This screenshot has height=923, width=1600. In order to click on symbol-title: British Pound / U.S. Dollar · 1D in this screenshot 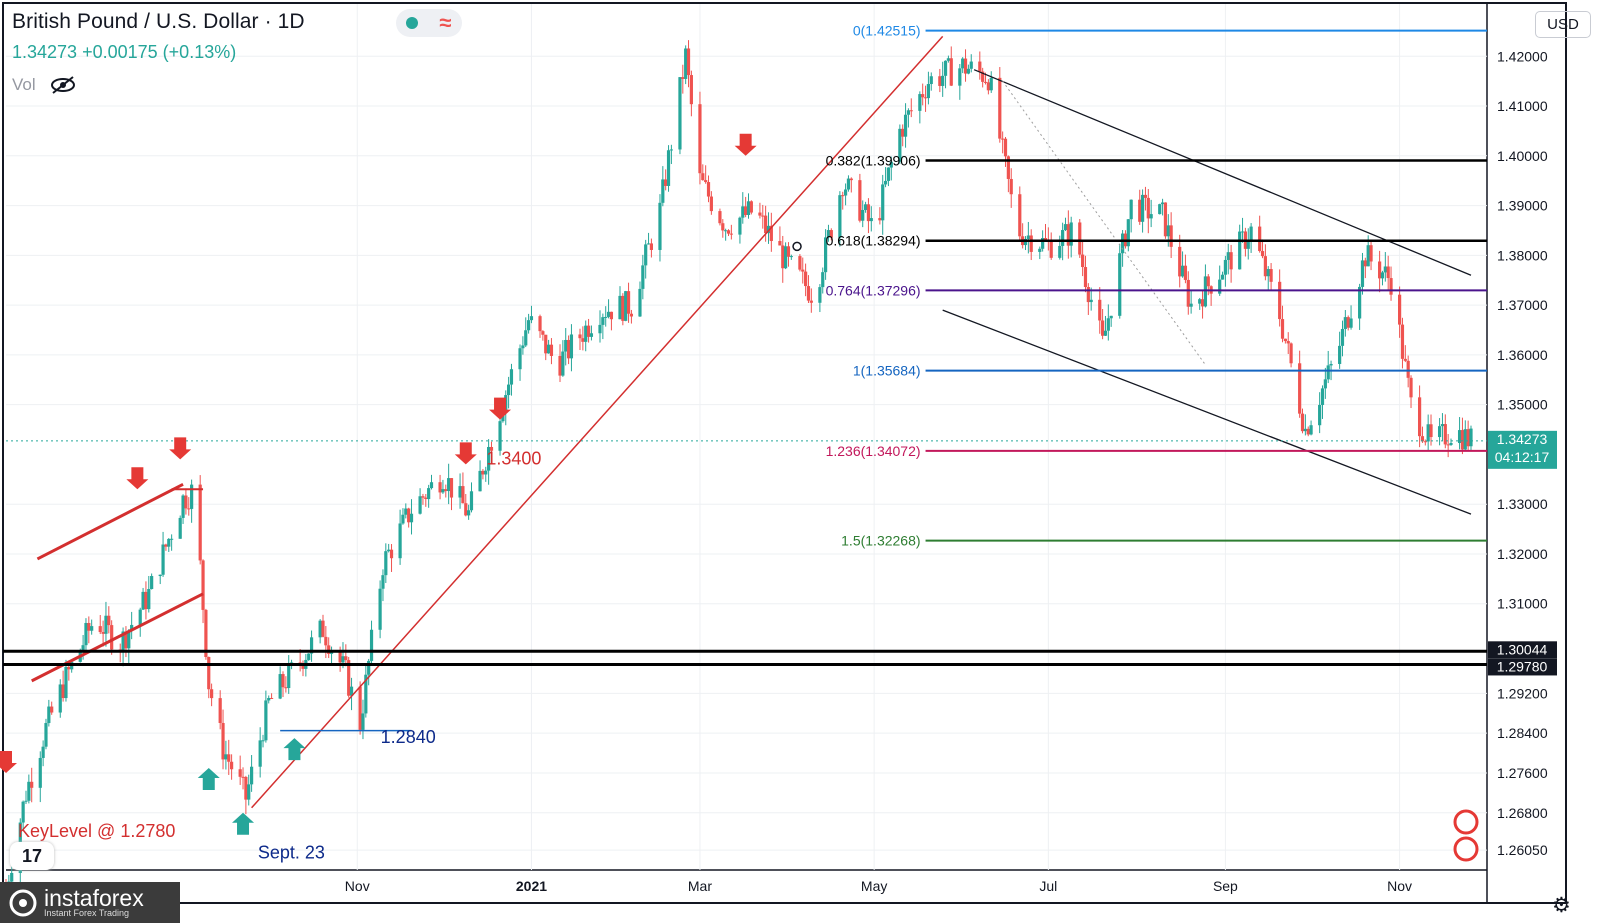, I will do `click(158, 21)`.